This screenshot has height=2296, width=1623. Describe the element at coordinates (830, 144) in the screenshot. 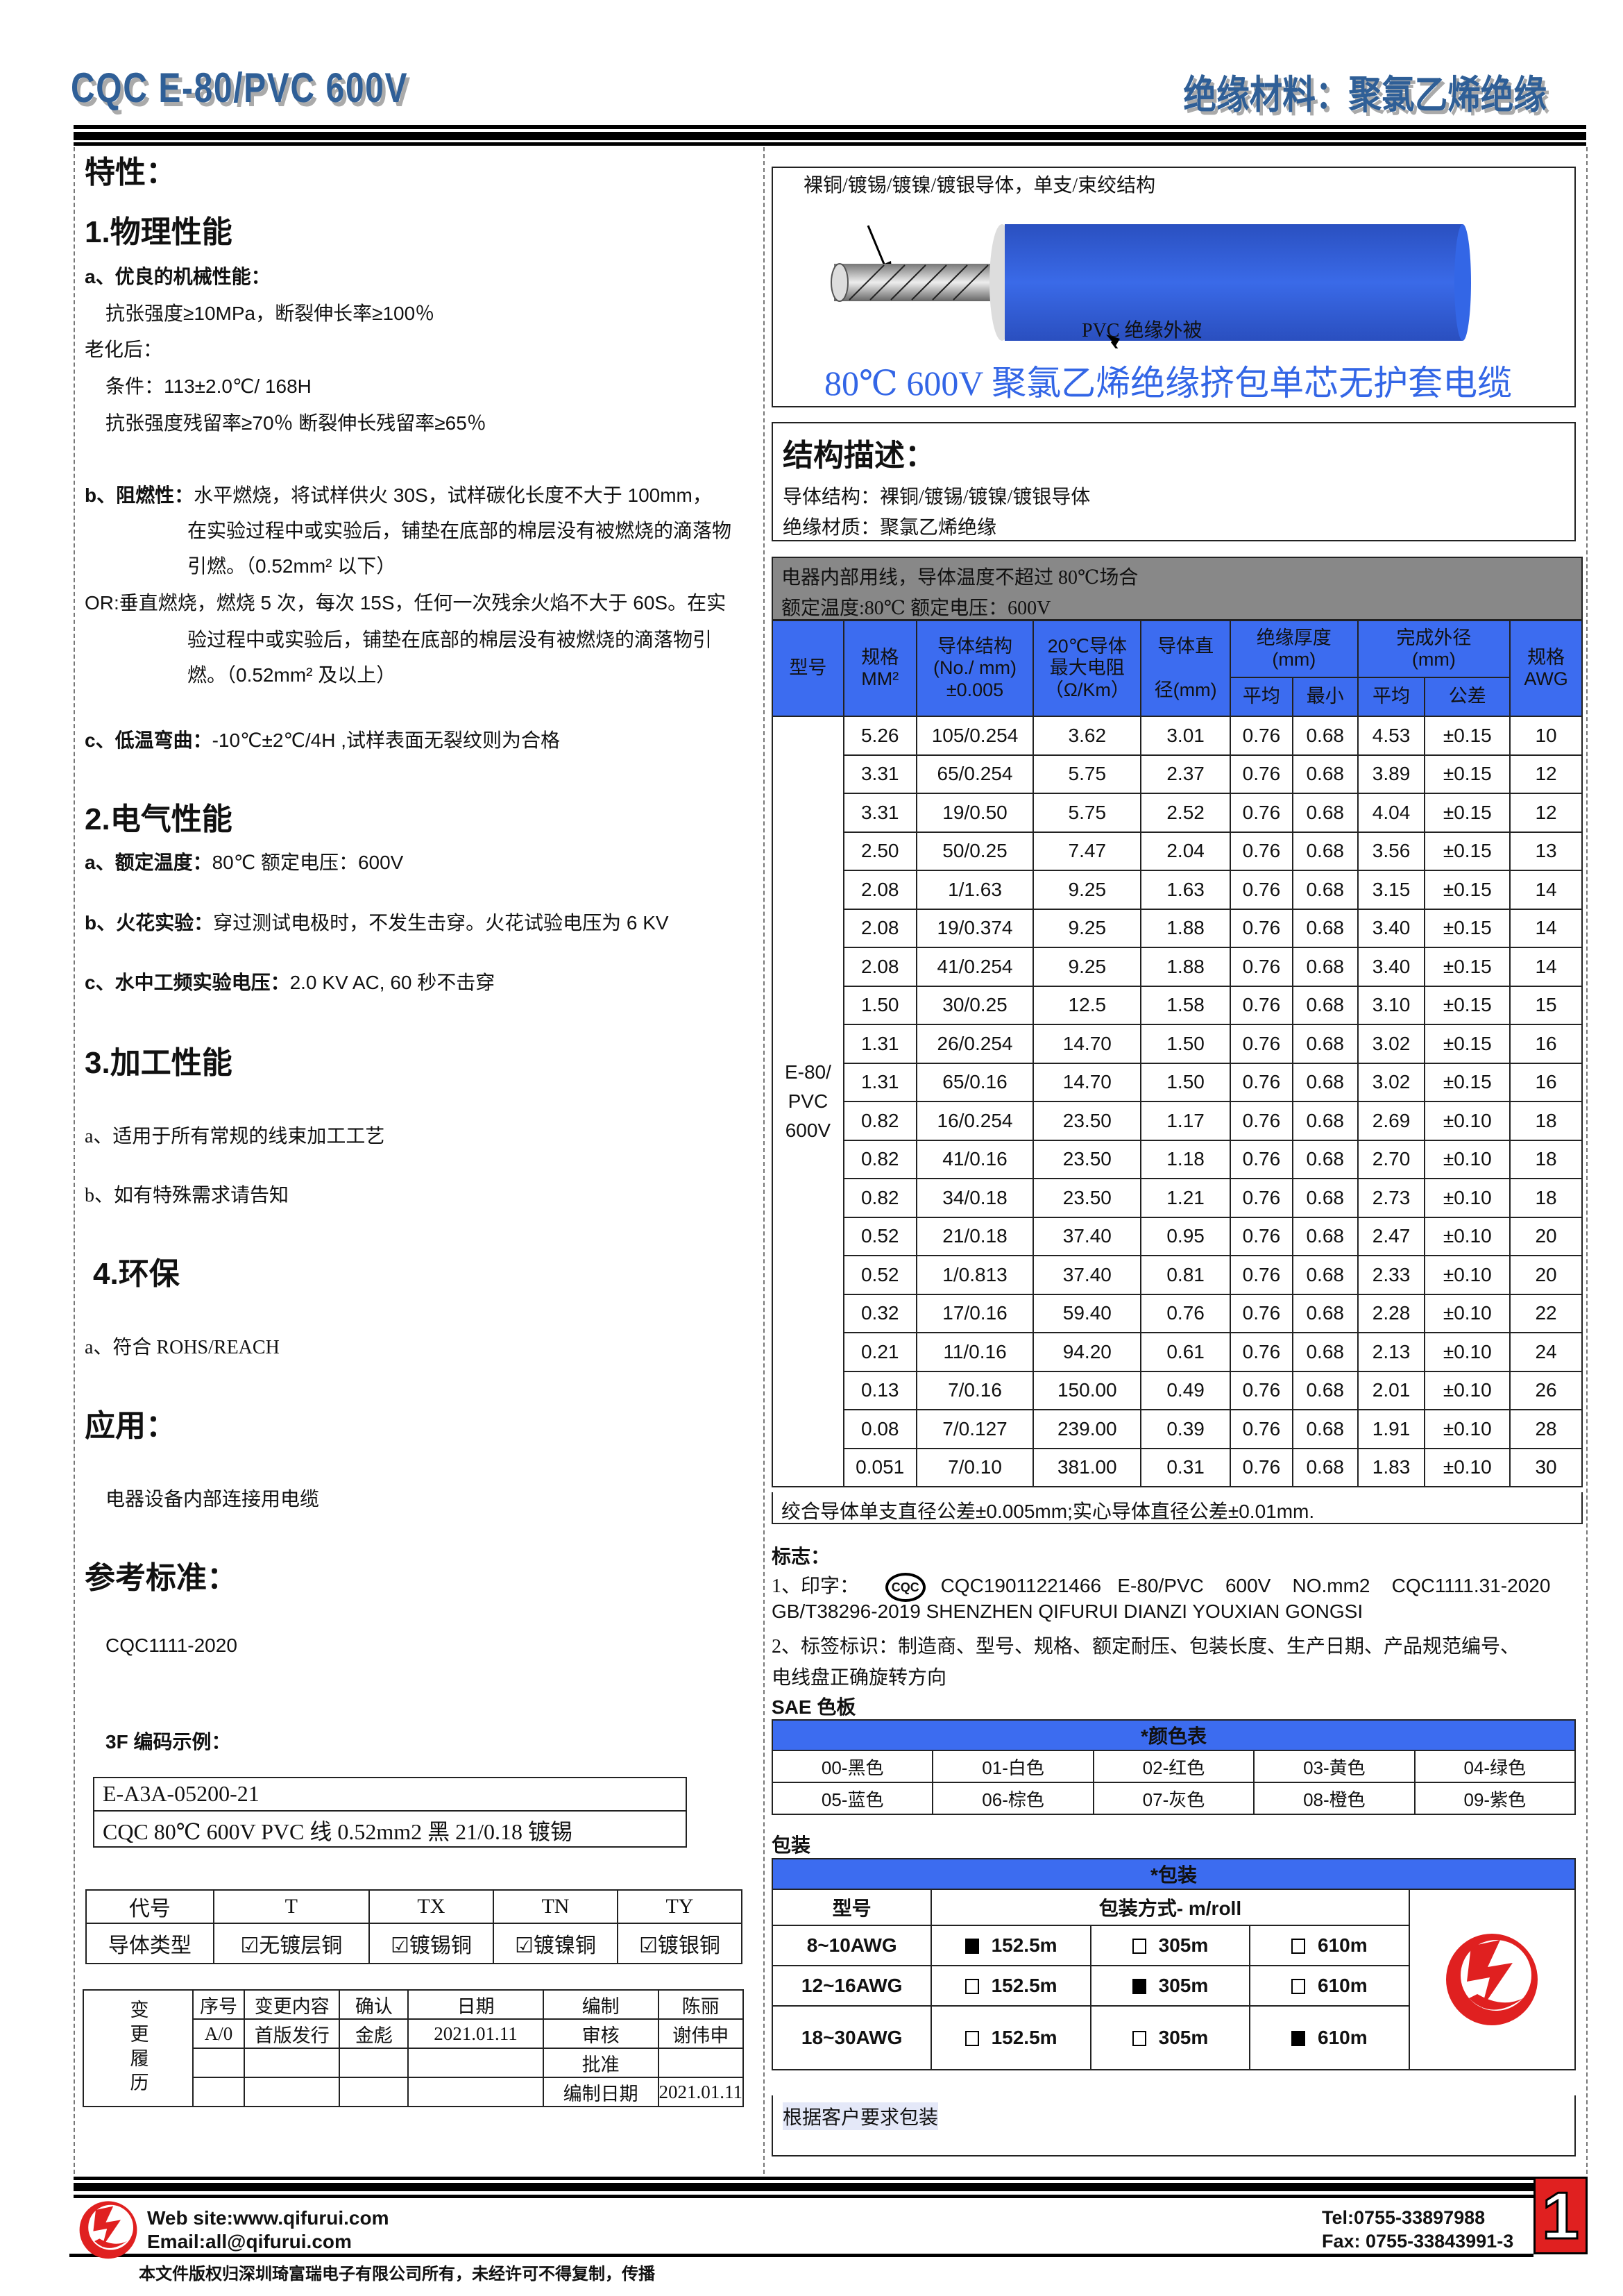

I see `header-rule` at that location.